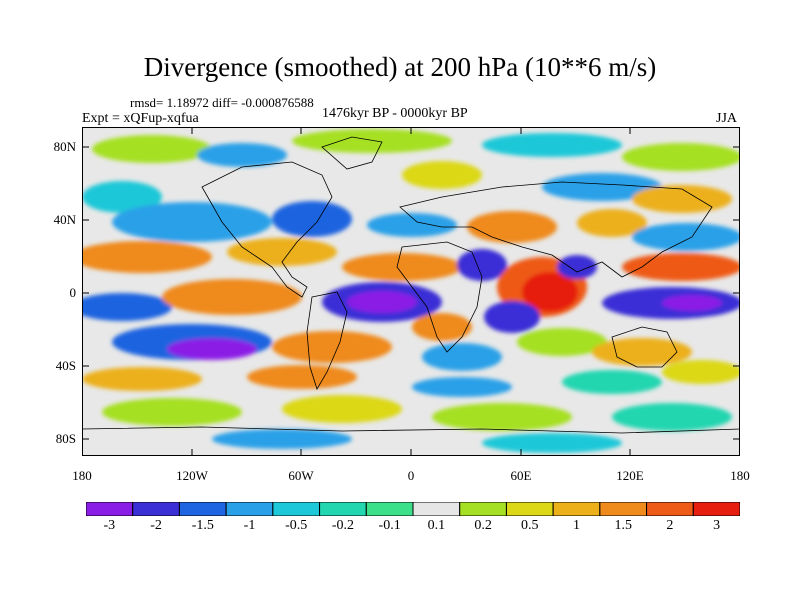 This screenshot has width=800, height=600. I want to click on colorbar-label: 2, so click(670, 525).